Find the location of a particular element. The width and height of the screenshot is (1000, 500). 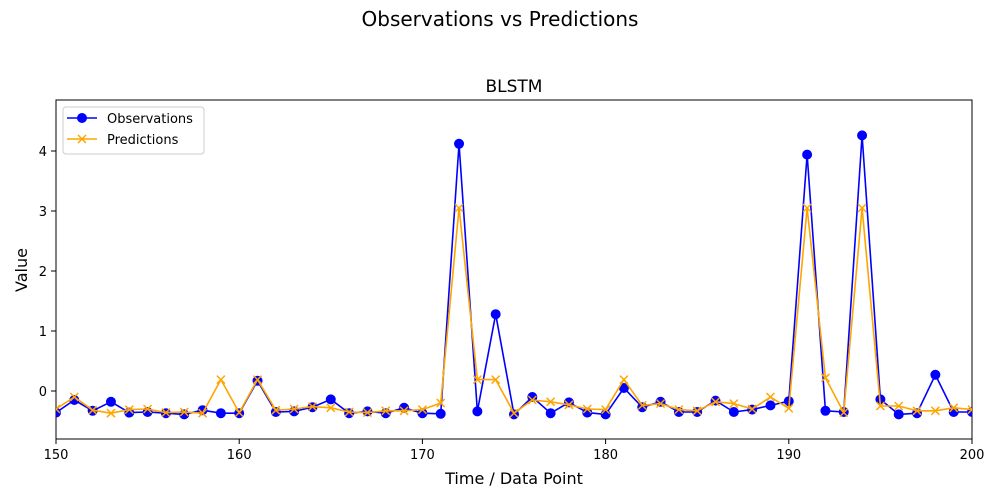

x-tick-label: 150 is located at coordinates (56, 455).